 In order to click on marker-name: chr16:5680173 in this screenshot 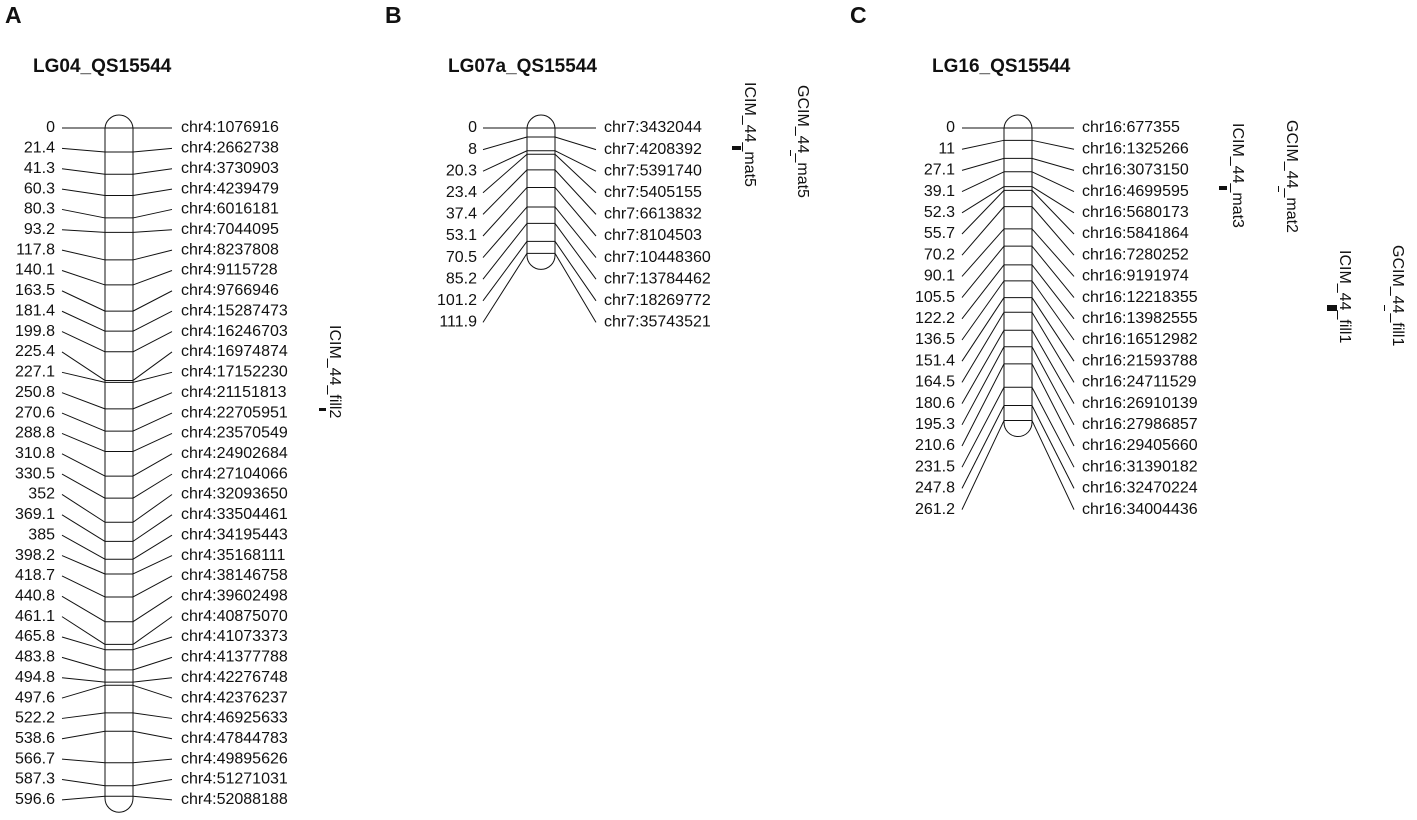, I will do `click(1135, 212)`.